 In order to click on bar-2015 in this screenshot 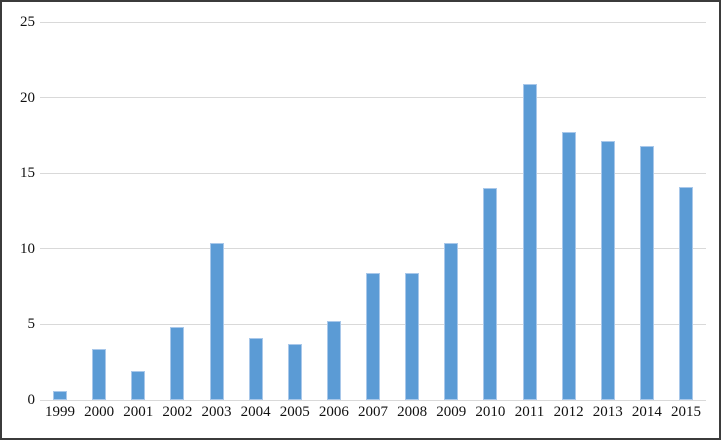, I will do `click(686, 293)`.